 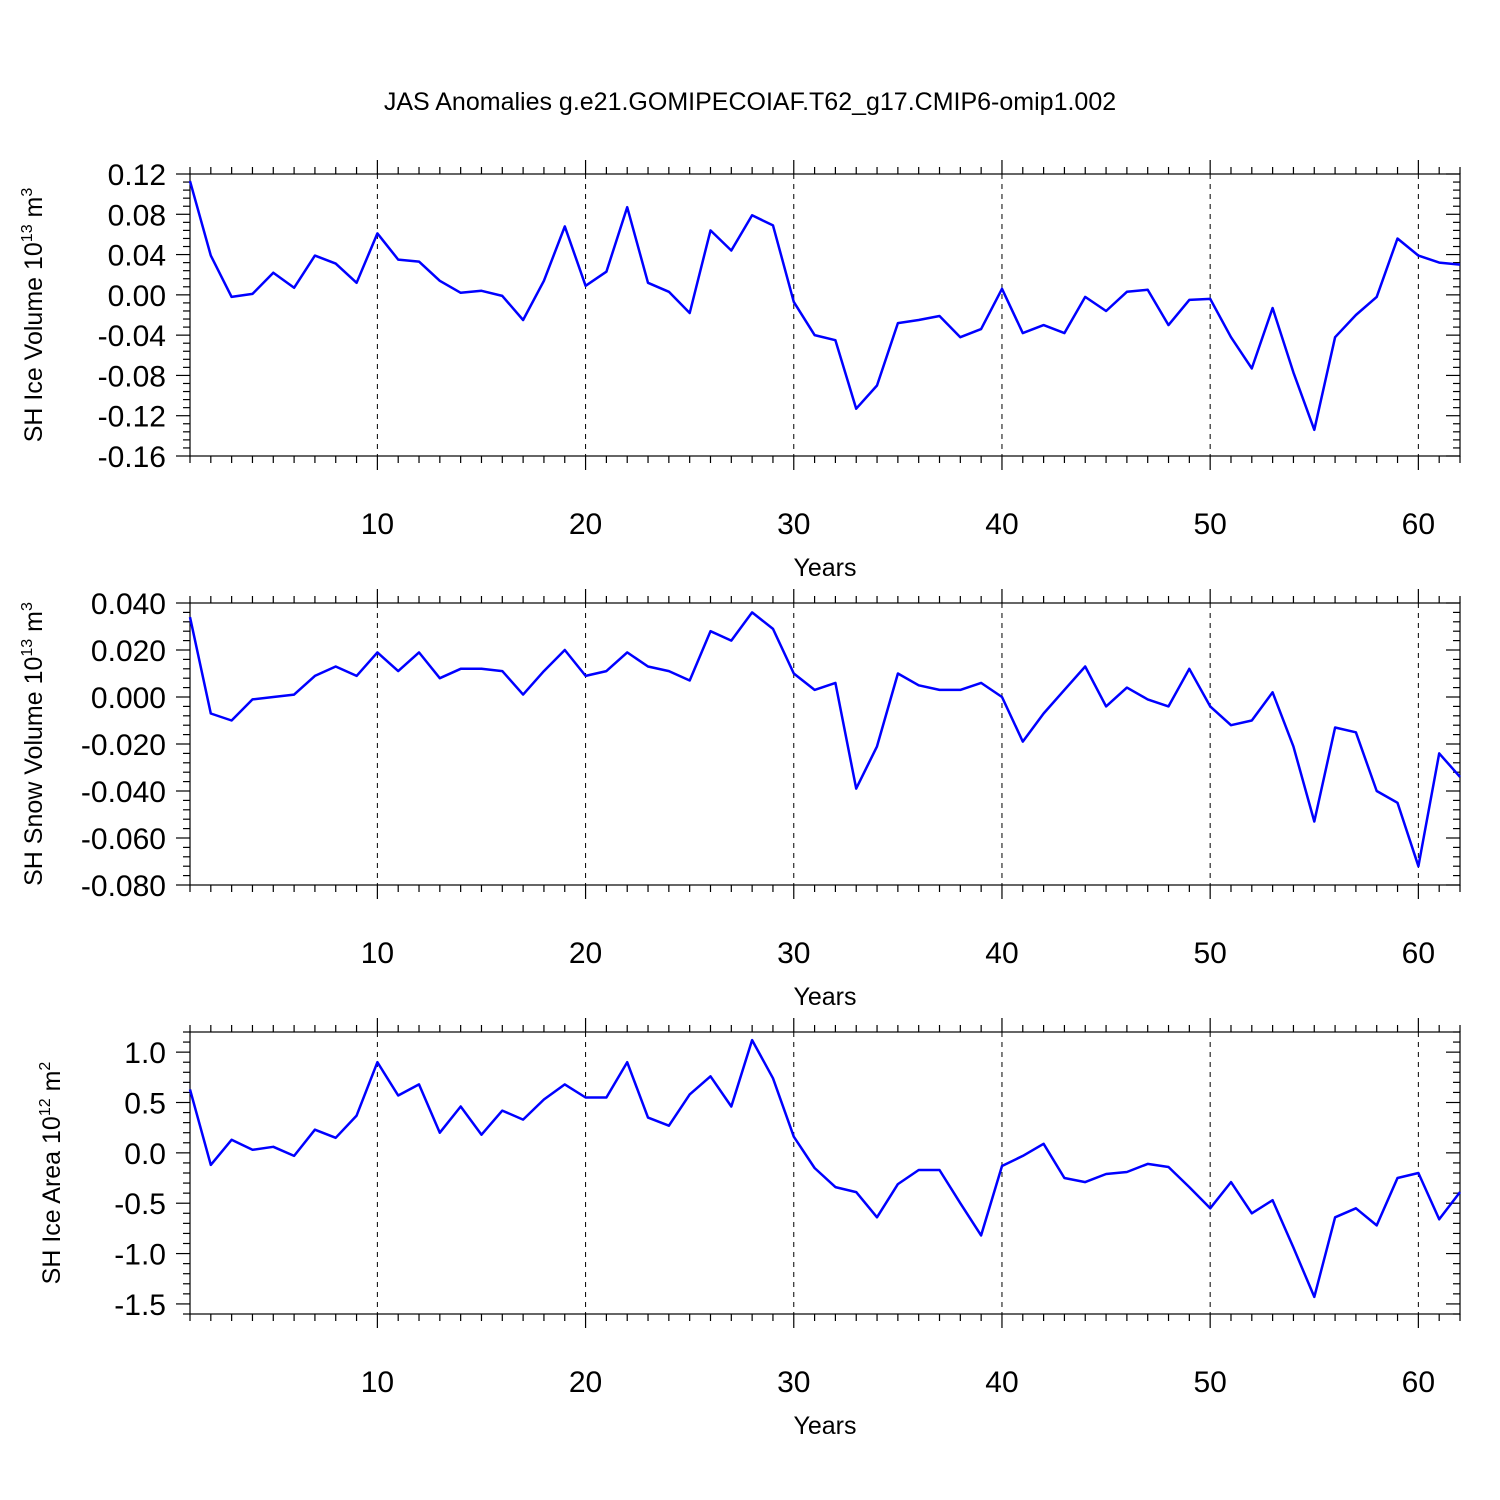 What do you see at coordinates (145, 1053) in the screenshot?
I see `y-tick-label: 1.0` at bounding box center [145, 1053].